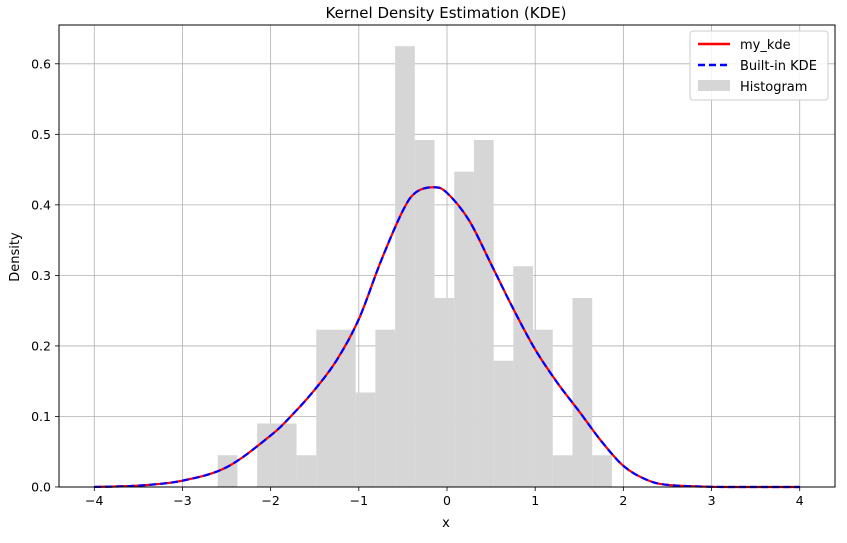 This screenshot has height=543, width=847. I want to click on x-tick-label: −3, so click(182, 500).